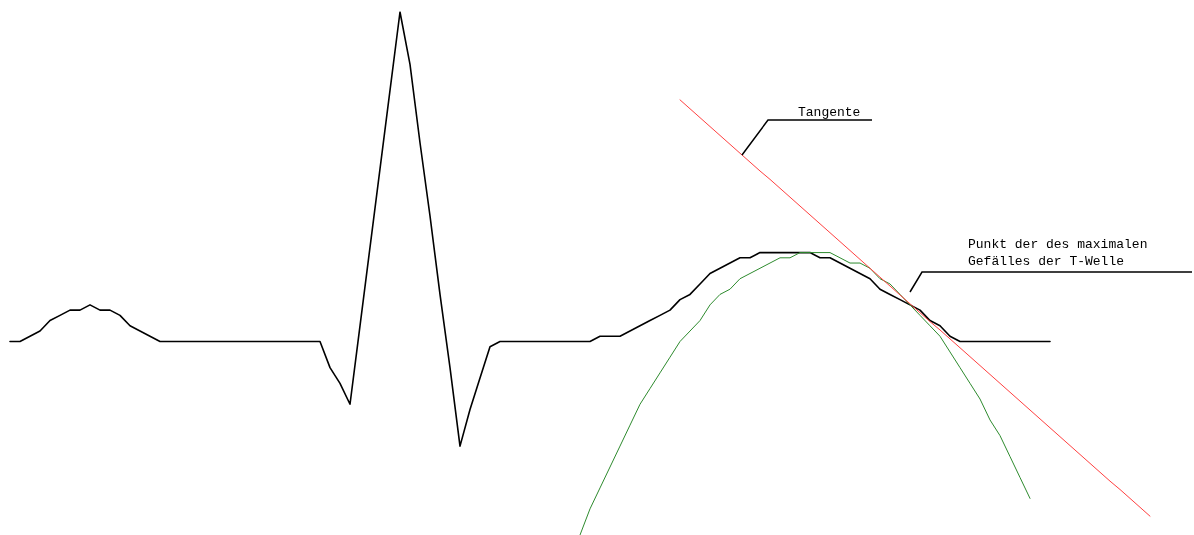 The width and height of the screenshot is (1194, 535). I want to click on annotation: Punkt der des maximalen Gefälles der T-Welle, so click(1058, 253).